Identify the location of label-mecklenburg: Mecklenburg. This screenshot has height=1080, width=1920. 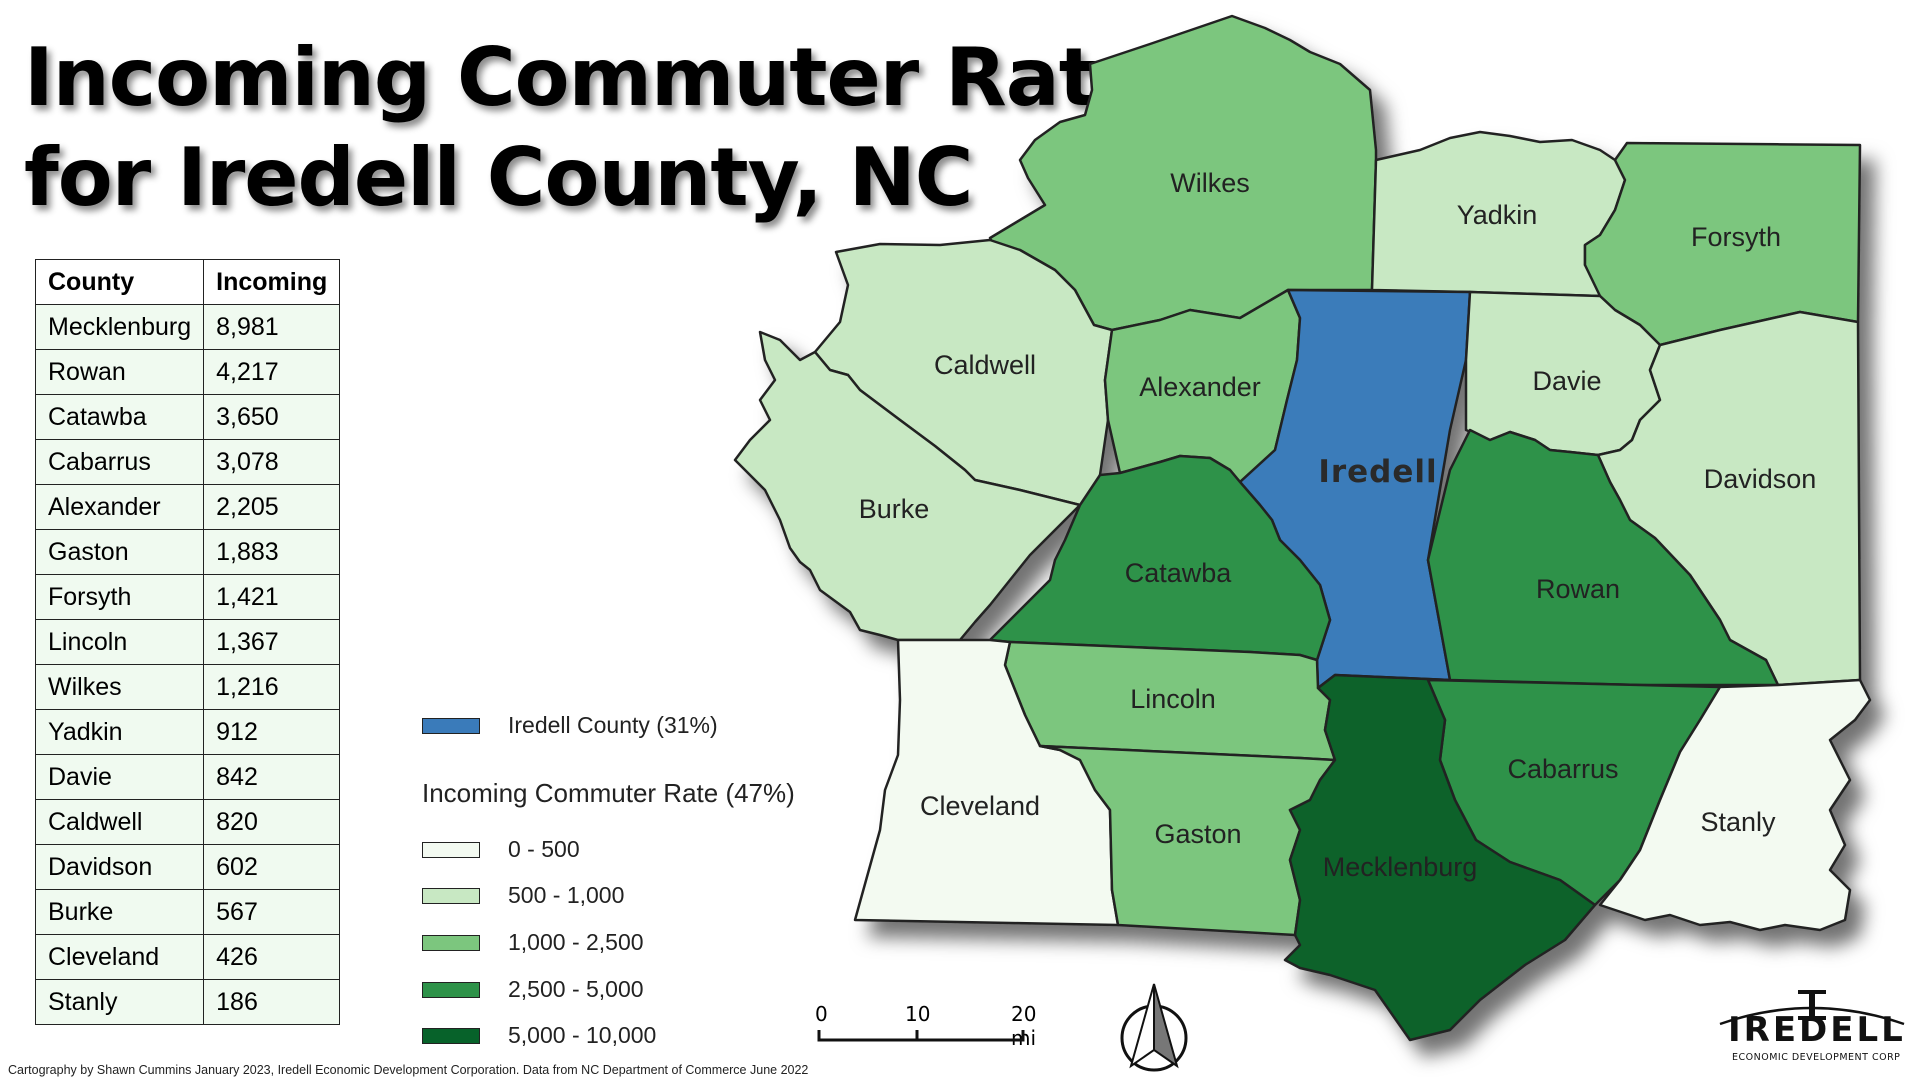
(1400, 867).